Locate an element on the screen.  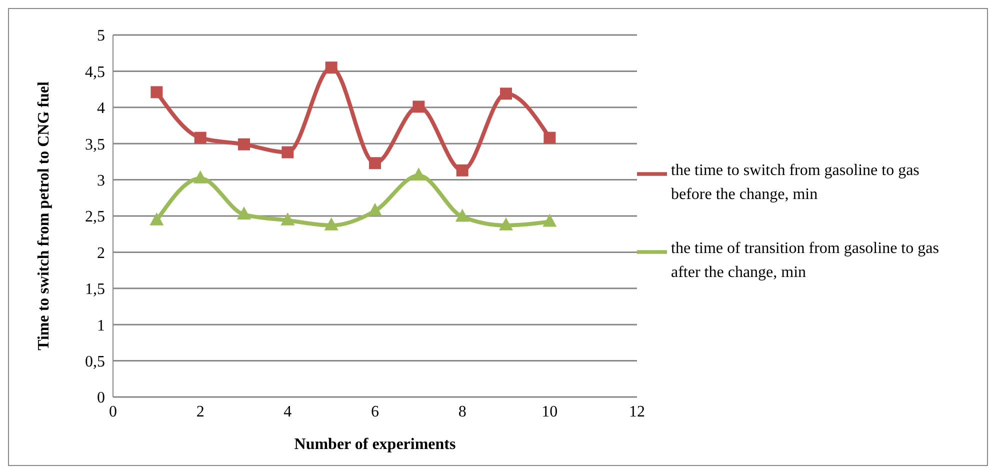
y-tick-label: 4 is located at coordinates (101, 109).